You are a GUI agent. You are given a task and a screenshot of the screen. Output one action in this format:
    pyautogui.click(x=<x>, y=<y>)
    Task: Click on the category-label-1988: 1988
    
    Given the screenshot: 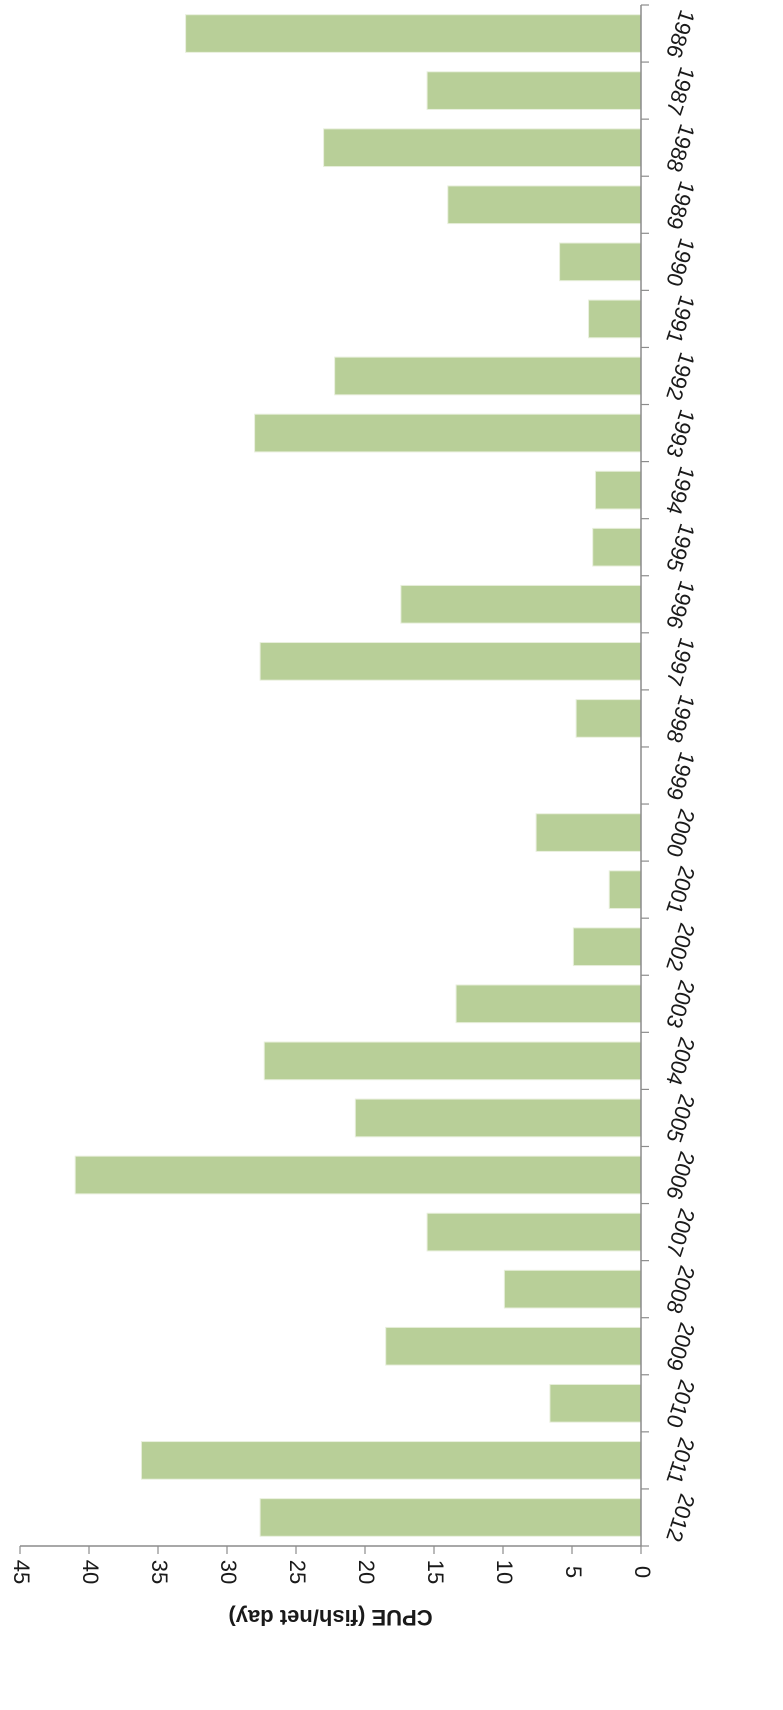 What is the action you would take?
    pyautogui.click(x=680, y=148)
    